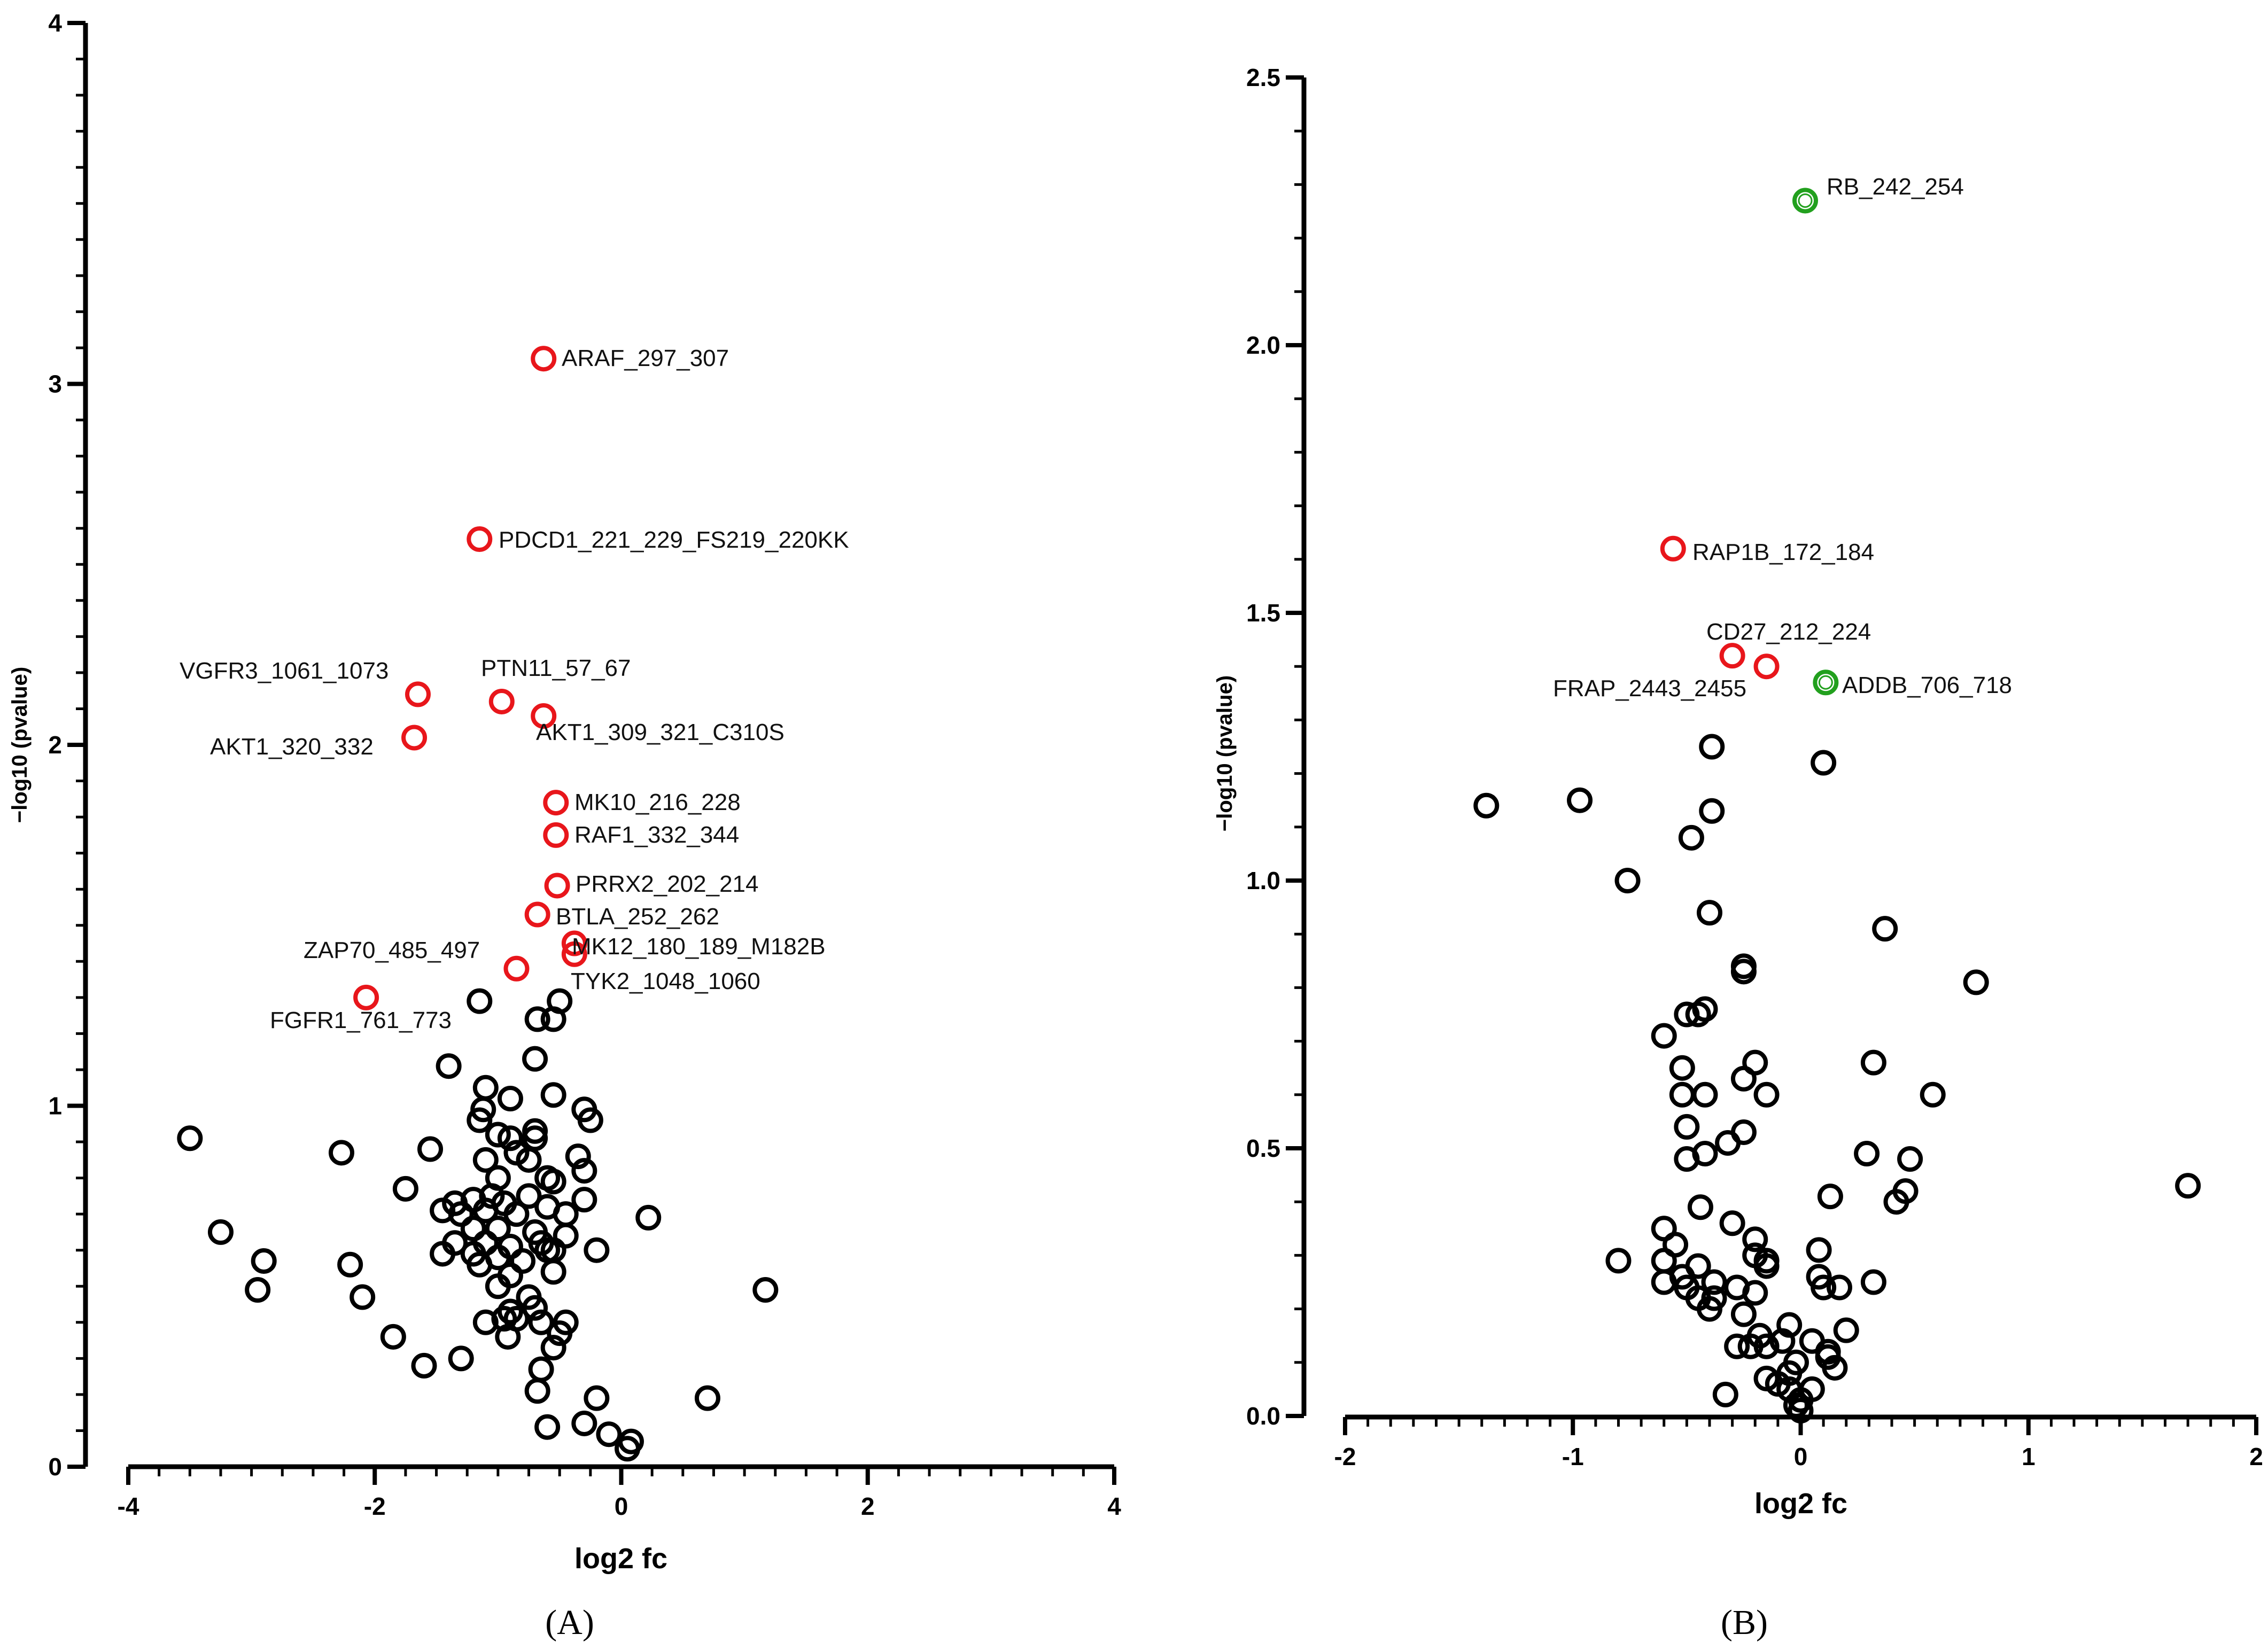 The image size is (2268, 1650). What do you see at coordinates (284, 671) in the screenshot?
I see `point-label: VGFR3_1061_1073` at bounding box center [284, 671].